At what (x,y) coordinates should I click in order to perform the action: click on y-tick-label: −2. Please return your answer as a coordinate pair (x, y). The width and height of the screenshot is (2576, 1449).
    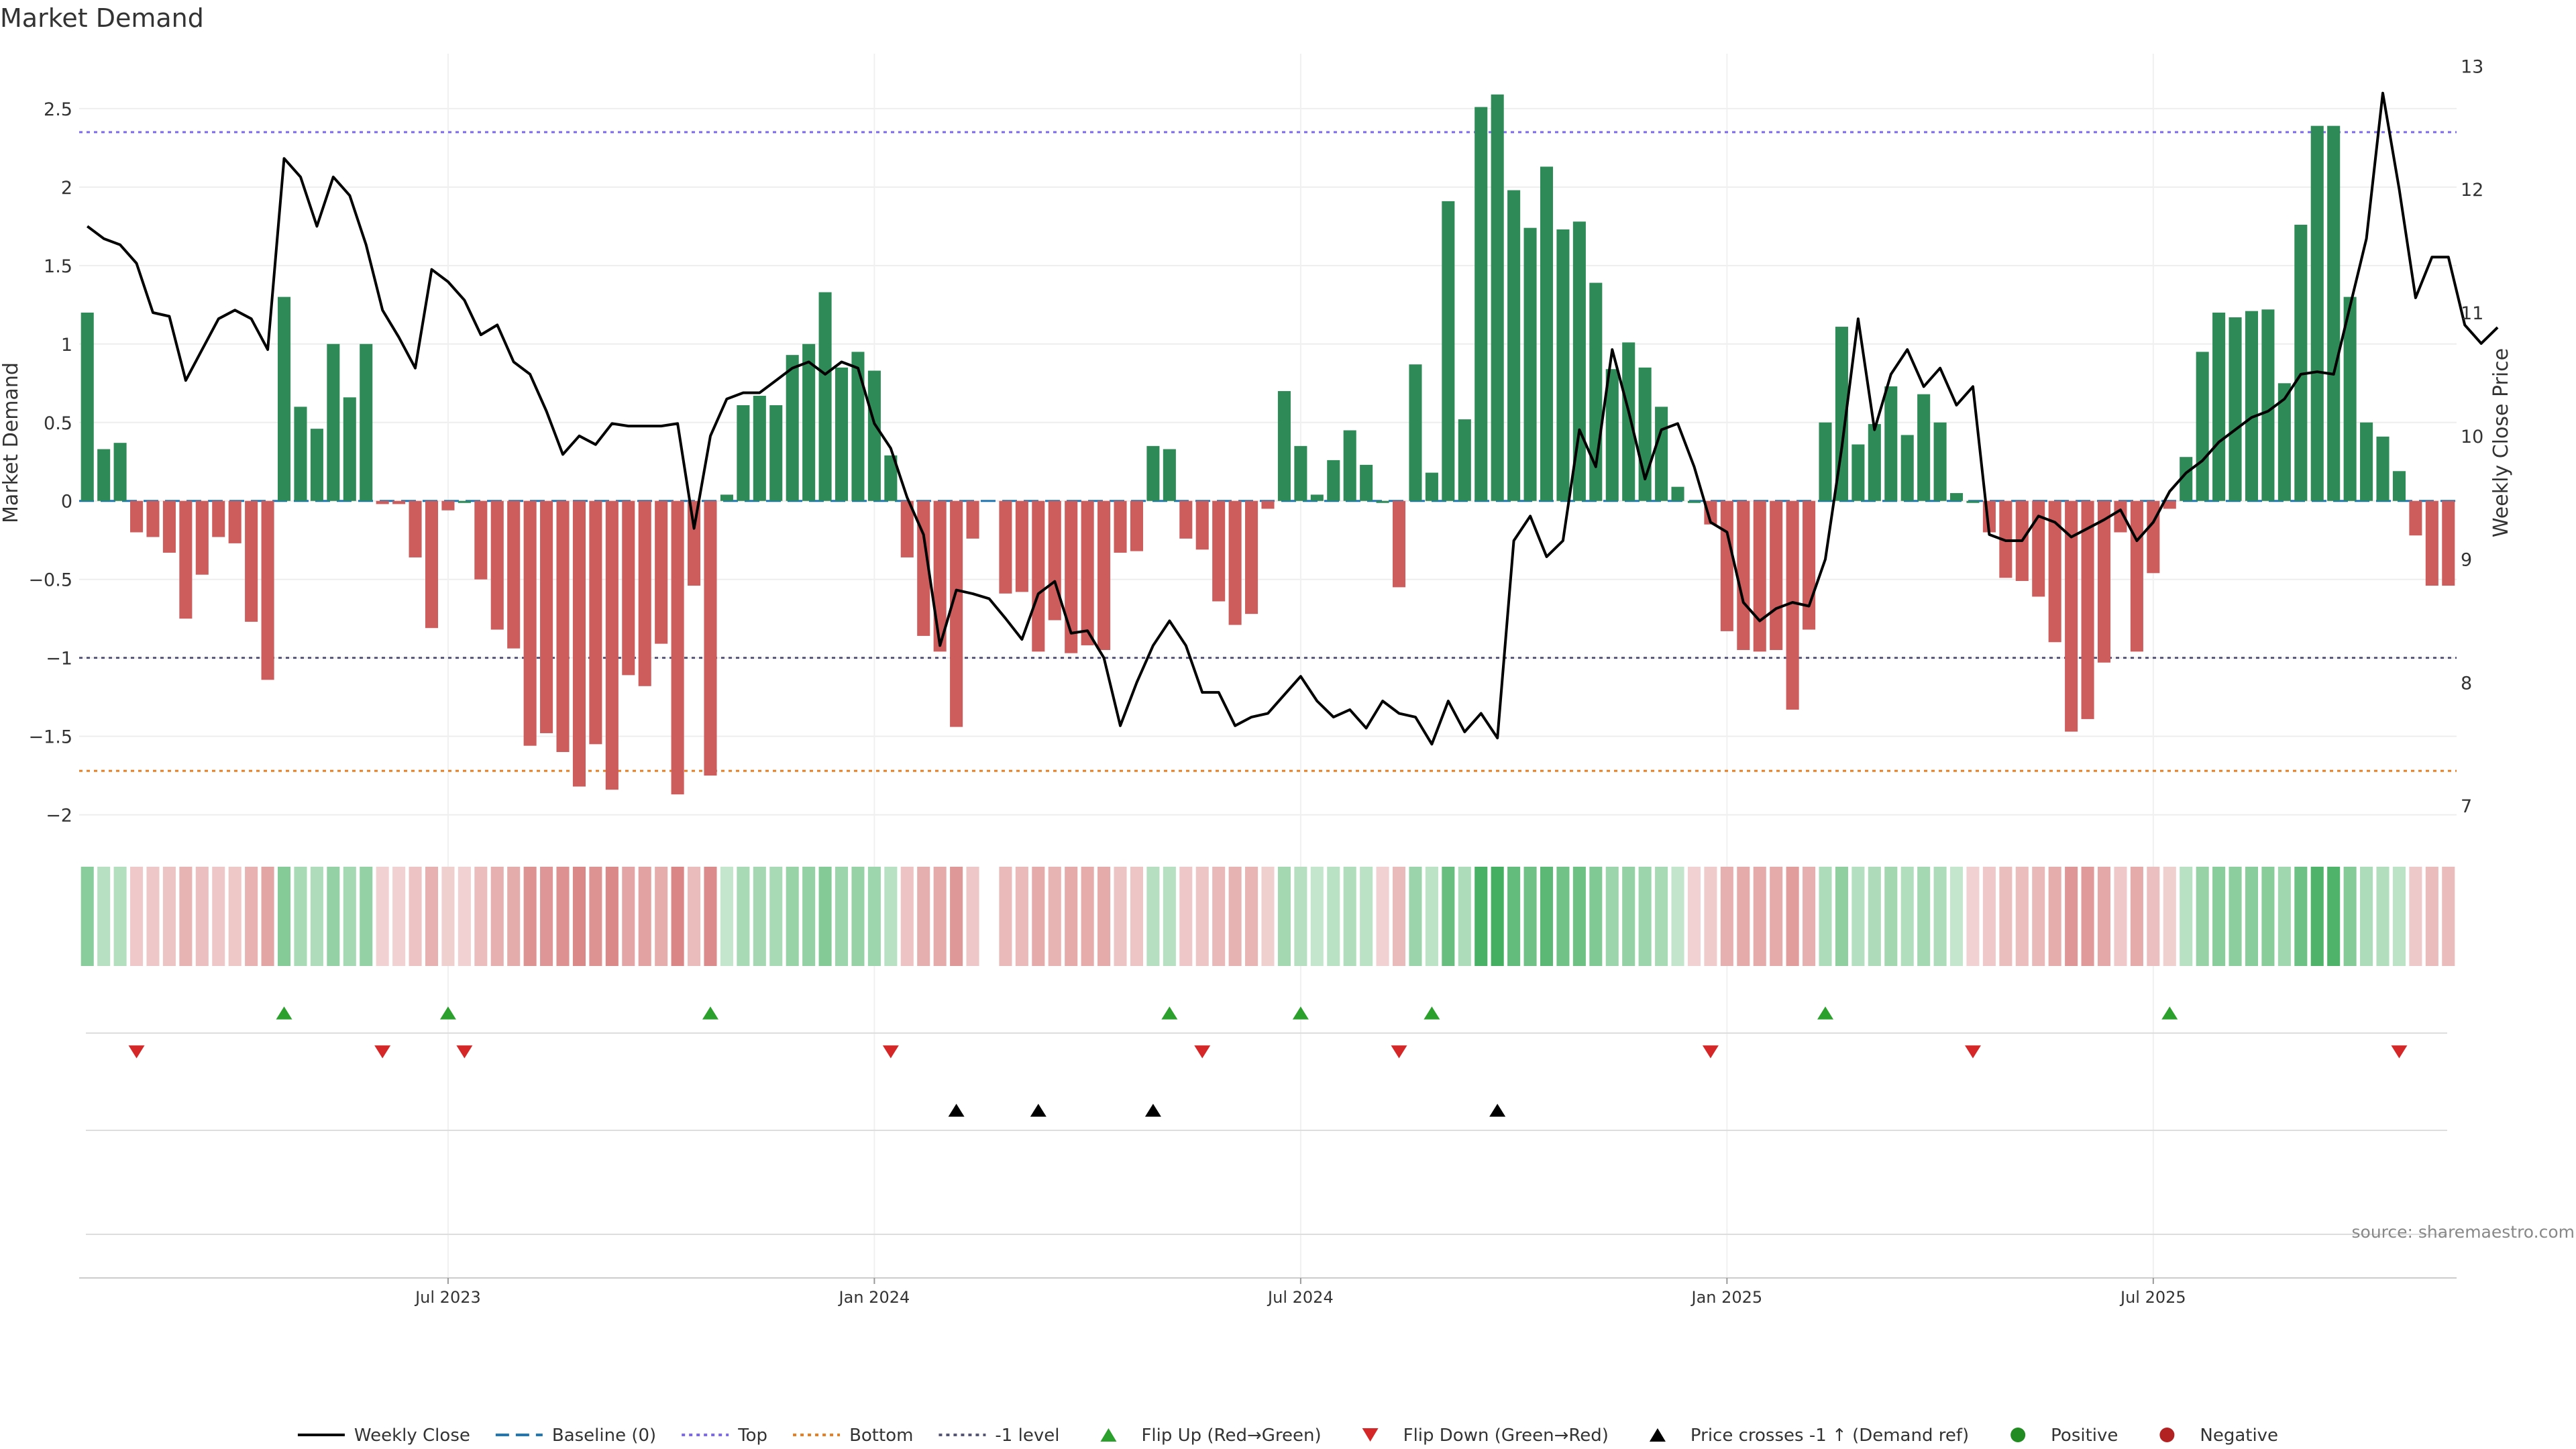
    Looking at the image, I should click on (59, 816).